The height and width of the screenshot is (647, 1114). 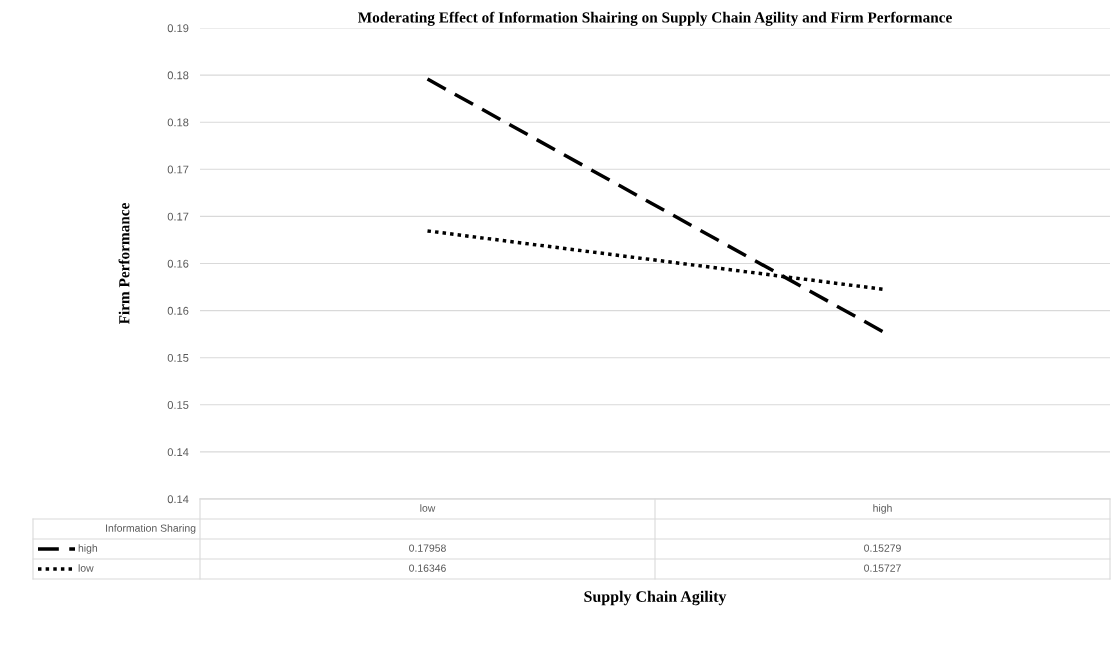 I want to click on legend-title: Information Sharing, so click(x=151, y=529).